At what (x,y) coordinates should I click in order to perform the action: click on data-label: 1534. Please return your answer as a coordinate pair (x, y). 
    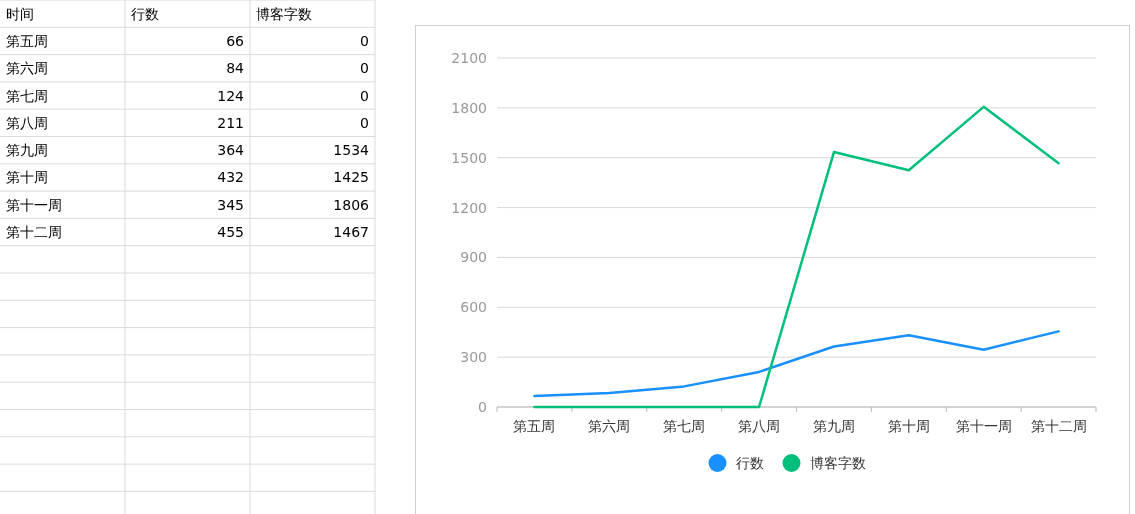
    Looking at the image, I should click on (351, 150).